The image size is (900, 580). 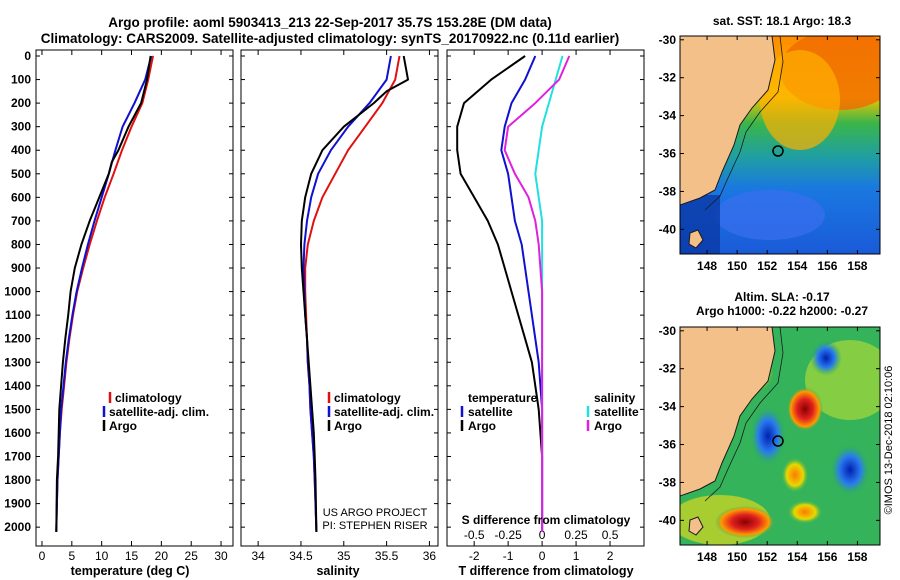 I want to click on lon-tick-label: 158, so click(x=857, y=266).